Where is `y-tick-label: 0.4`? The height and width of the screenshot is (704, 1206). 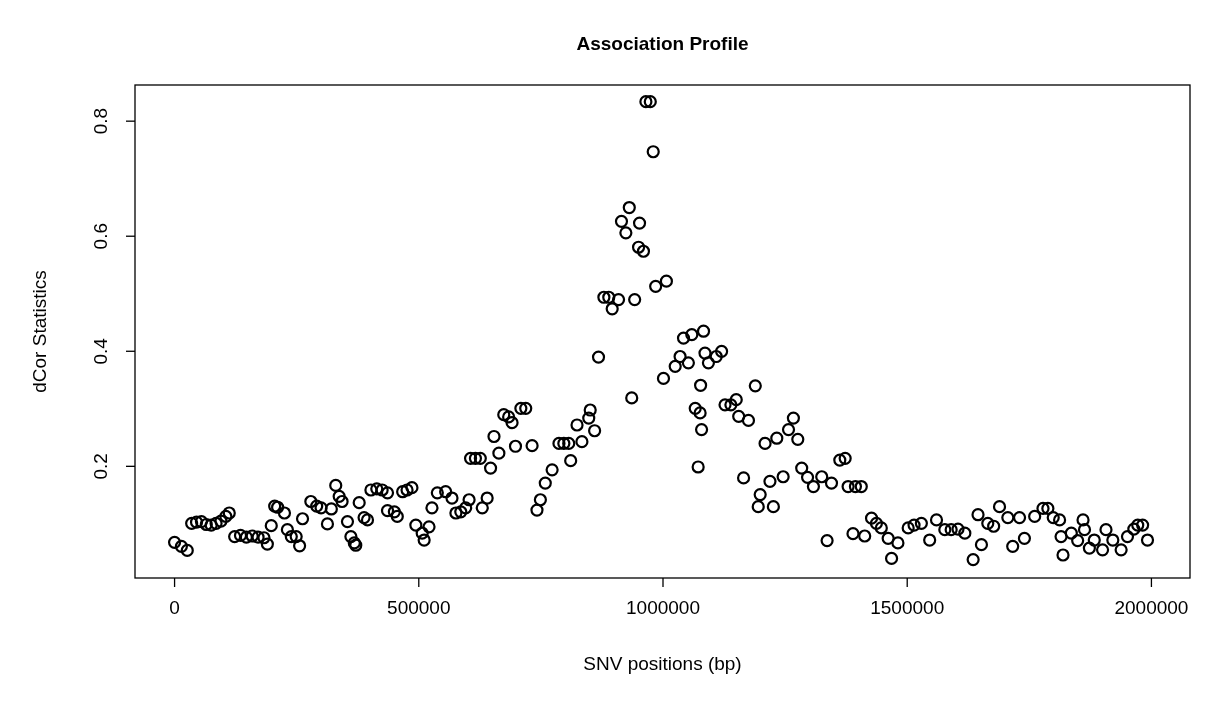
y-tick-label: 0.4 is located at coordinates (100, 351).